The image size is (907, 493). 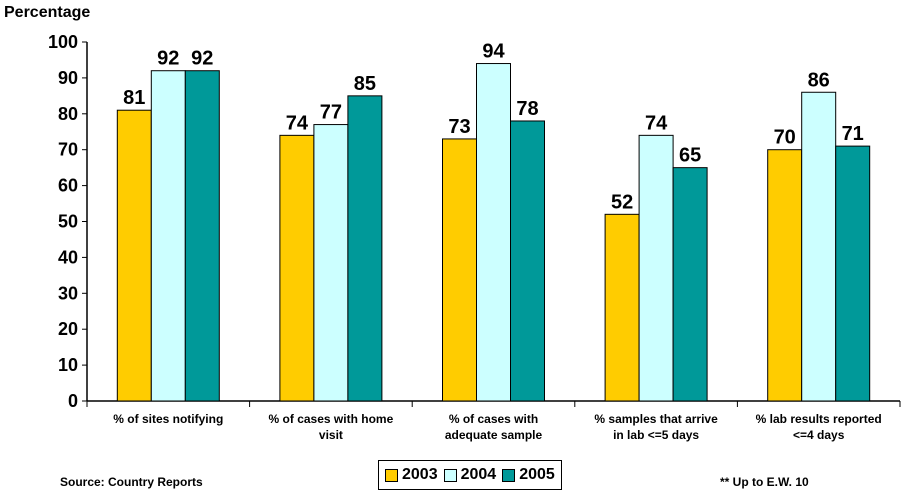 I want to click on legend-item-2003: 2003, so click(x=411, y=475).